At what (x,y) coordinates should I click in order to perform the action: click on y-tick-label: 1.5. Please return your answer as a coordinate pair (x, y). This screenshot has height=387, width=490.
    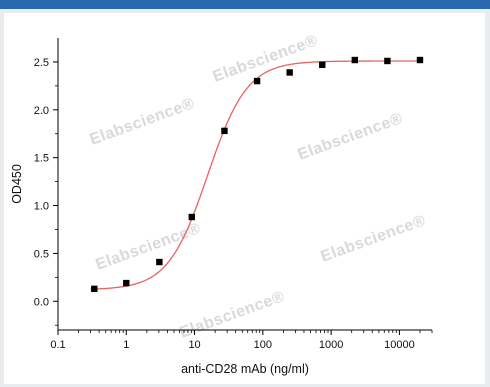
    Looking at the image, I should click on (41, 159).